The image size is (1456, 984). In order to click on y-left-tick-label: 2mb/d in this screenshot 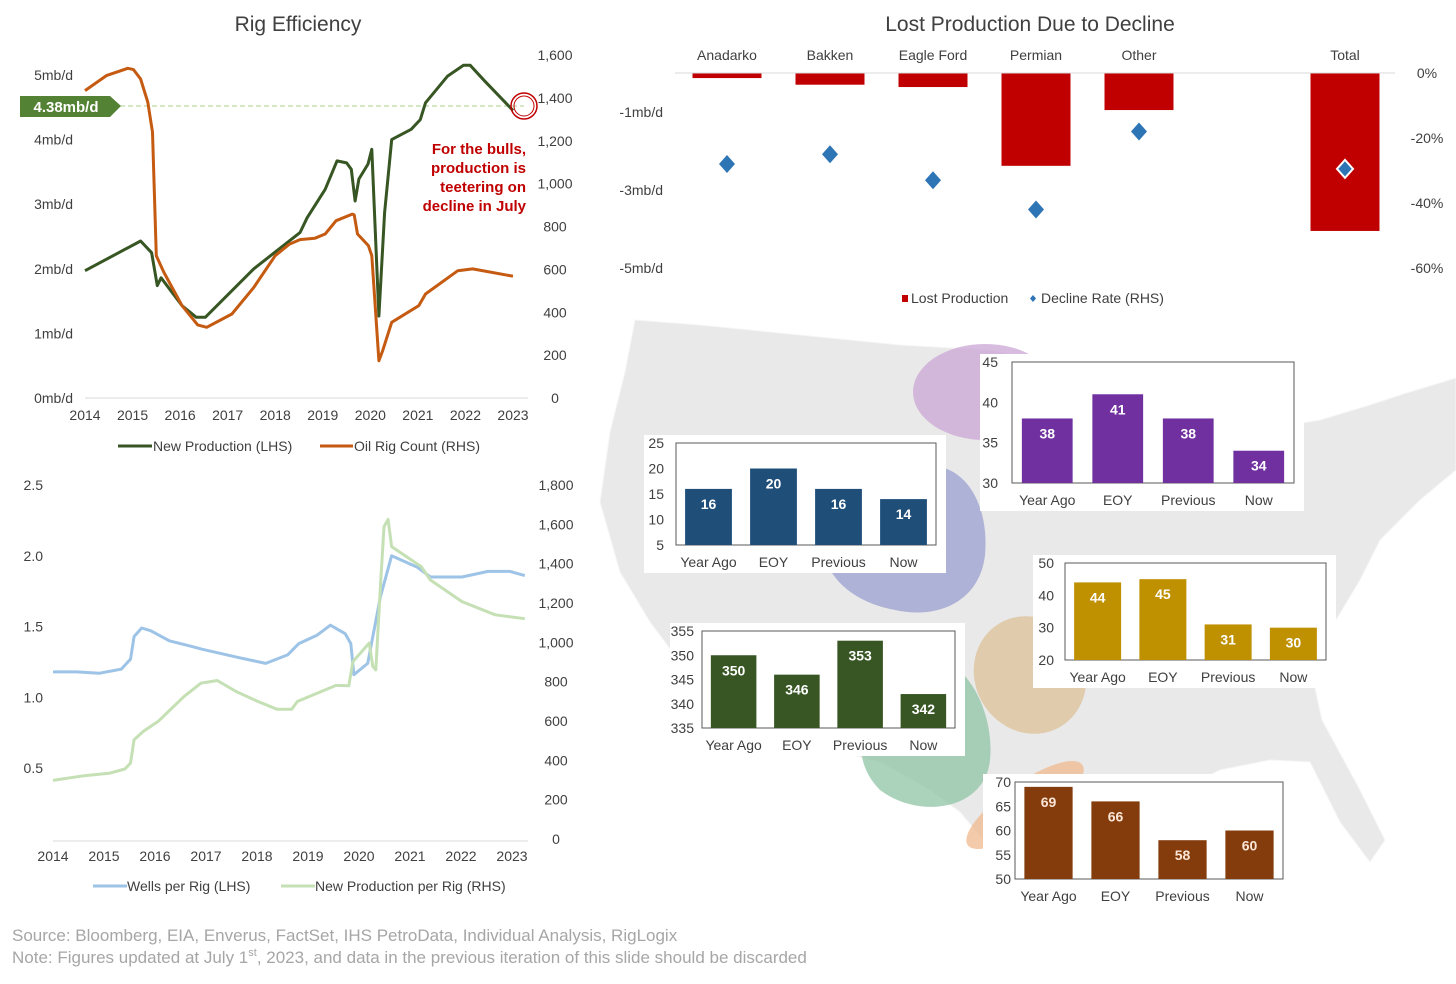, I will do `click(53, 269)`.